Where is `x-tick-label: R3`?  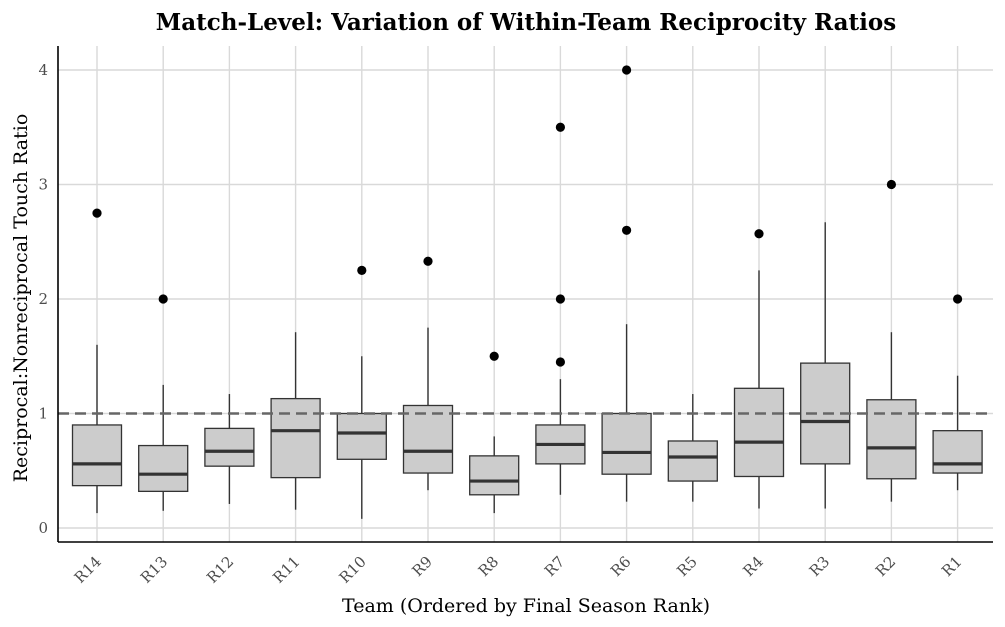 x-tick-label: R3 is located at coordinates (819, 566).